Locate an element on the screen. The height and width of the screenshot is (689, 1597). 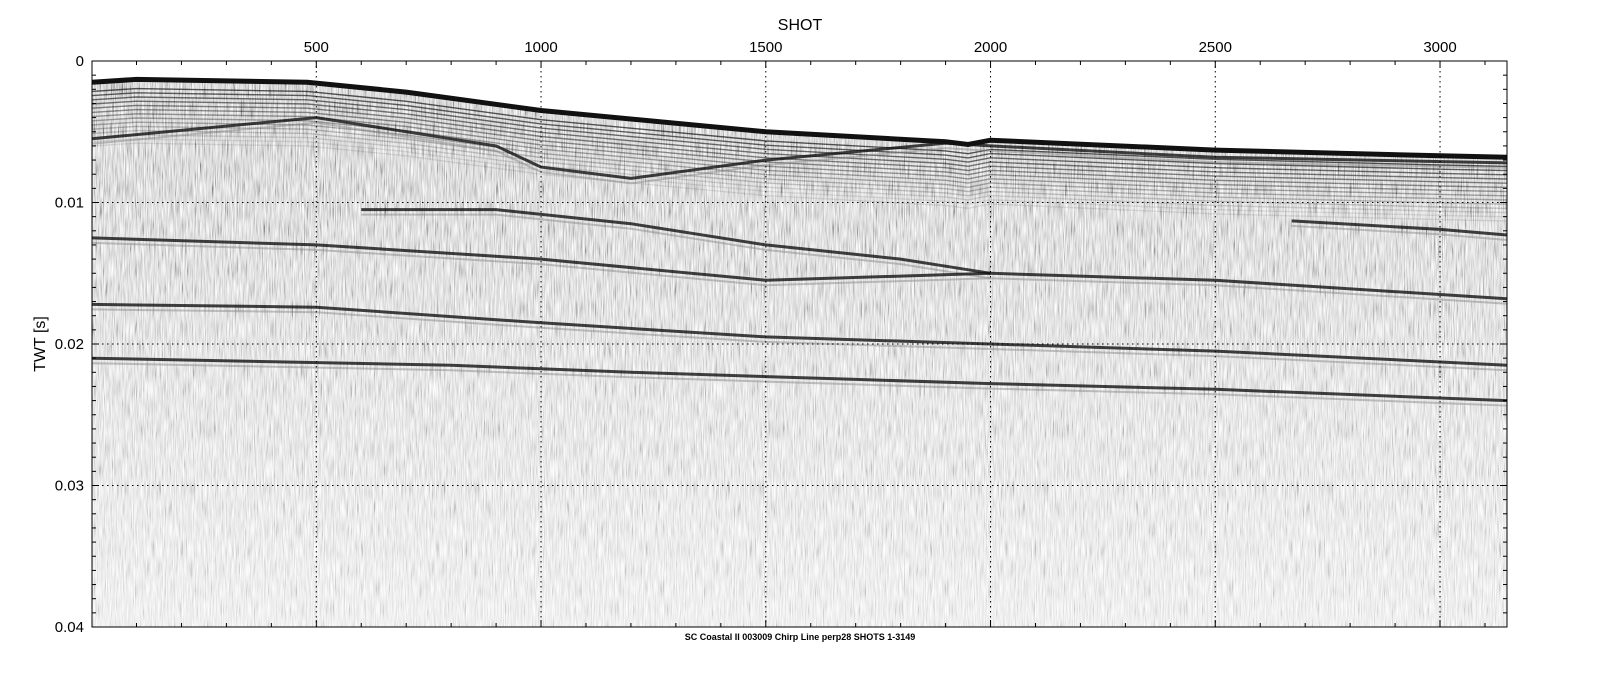
reflector-1-shadow is located at coordinates (676, 246).